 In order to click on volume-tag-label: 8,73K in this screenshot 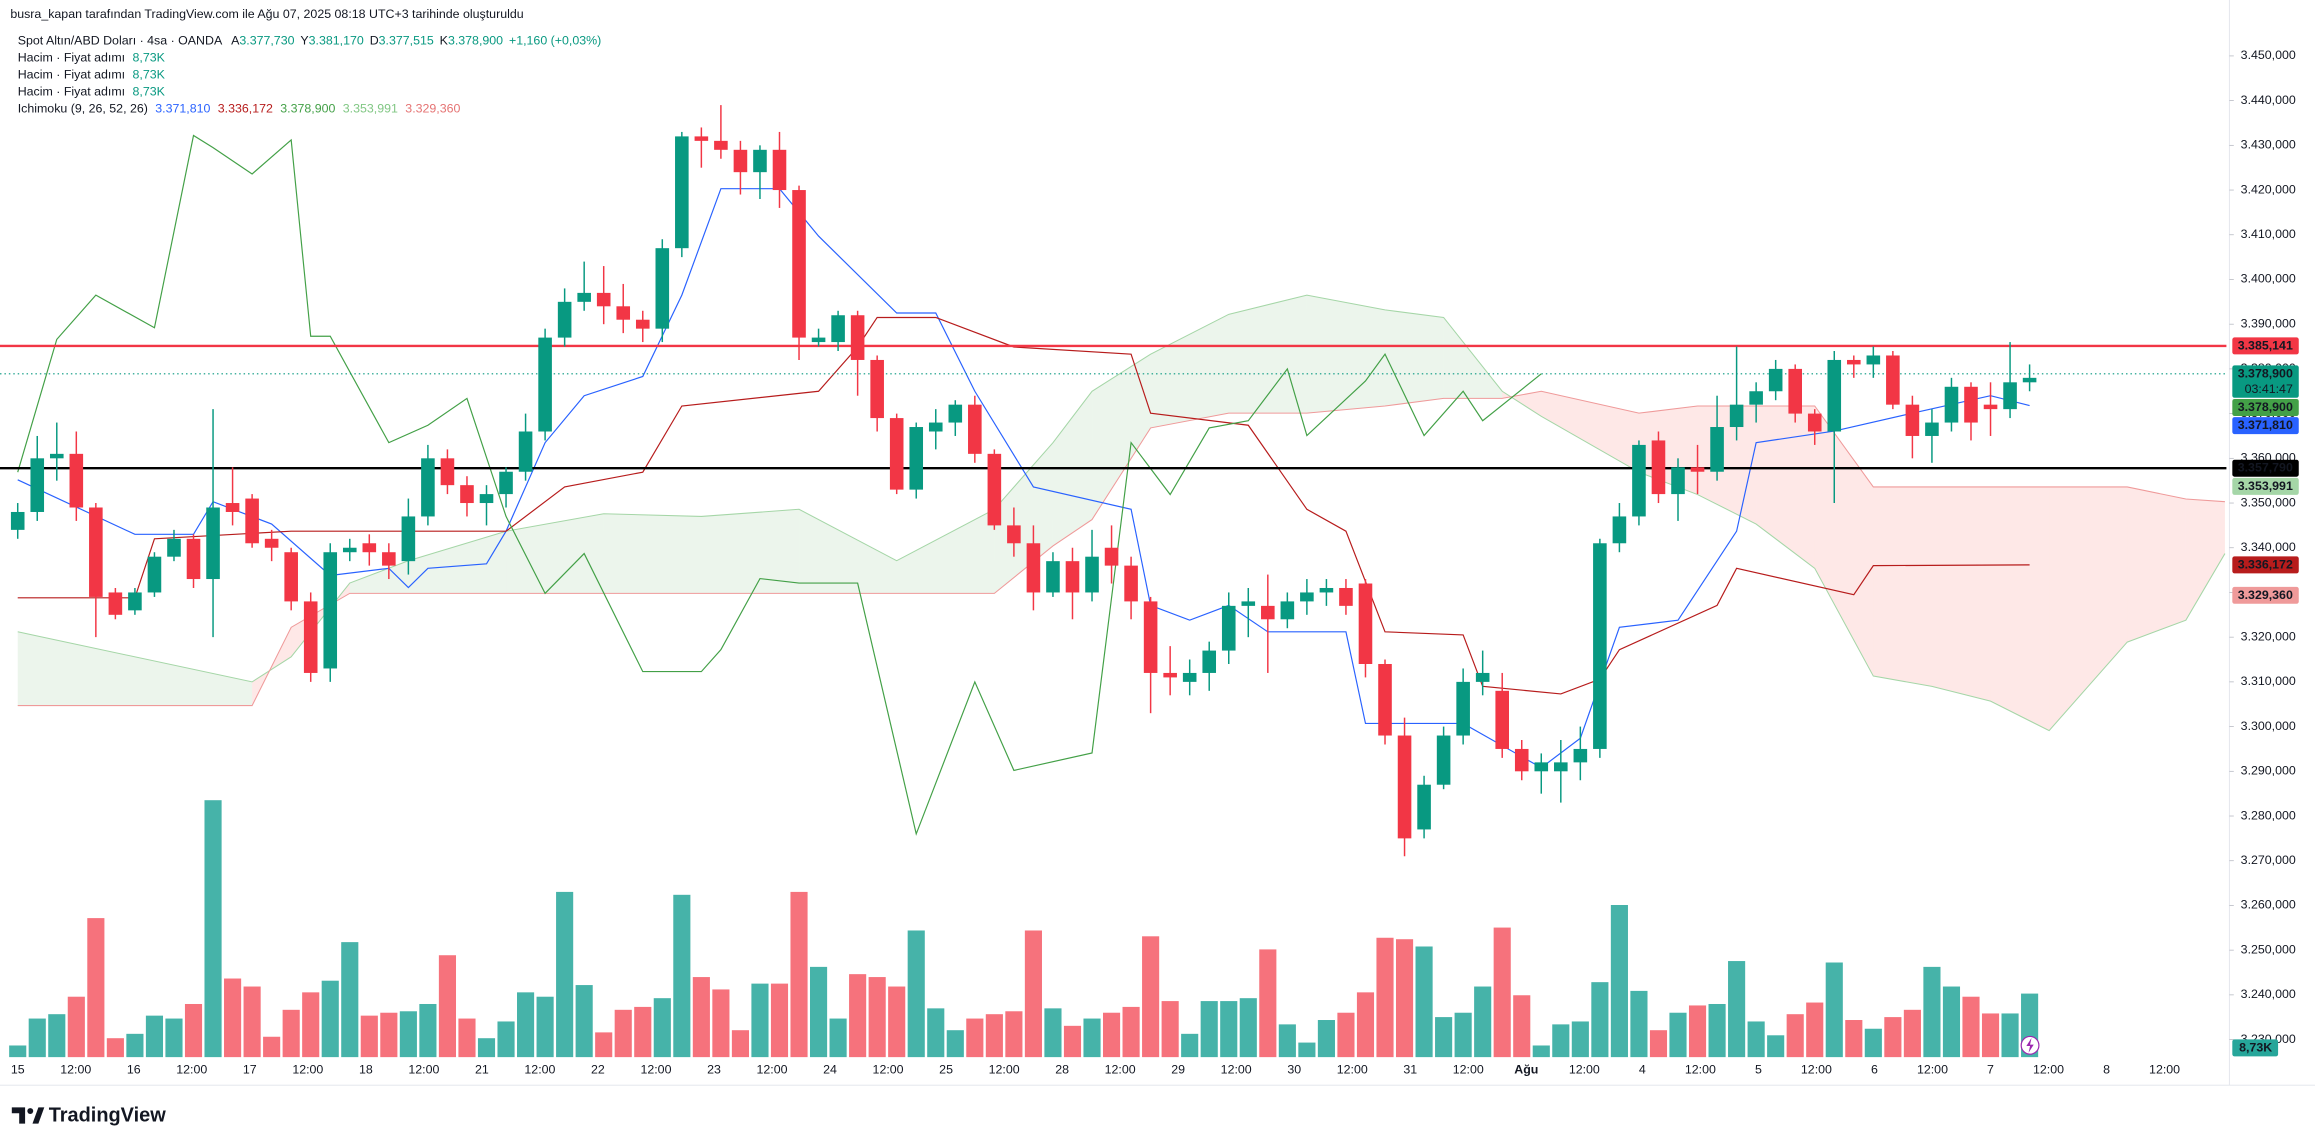, I will do `click(2255, 1048)`.